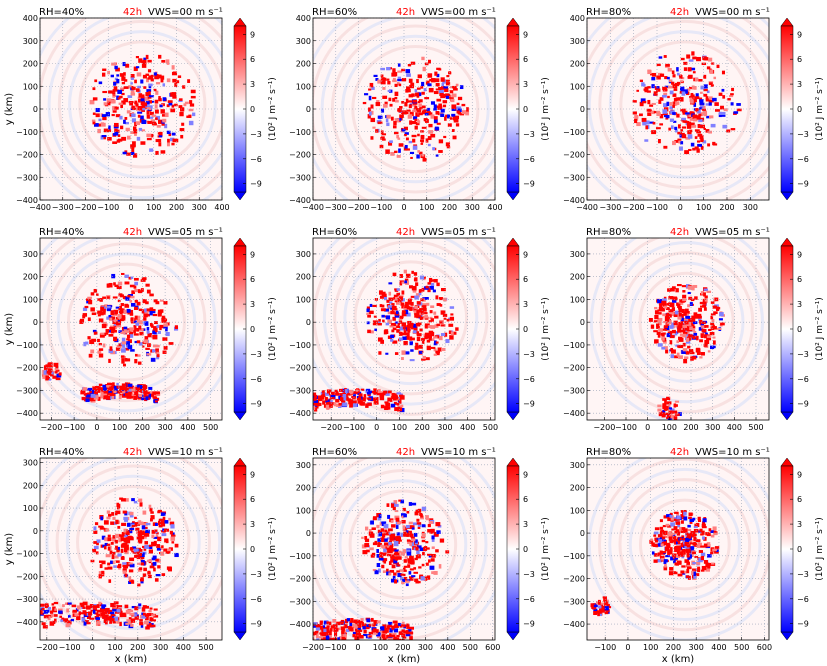 The image size is (827, 666). I want to click on colorbar-tick-label: −6, so click(803, 599).